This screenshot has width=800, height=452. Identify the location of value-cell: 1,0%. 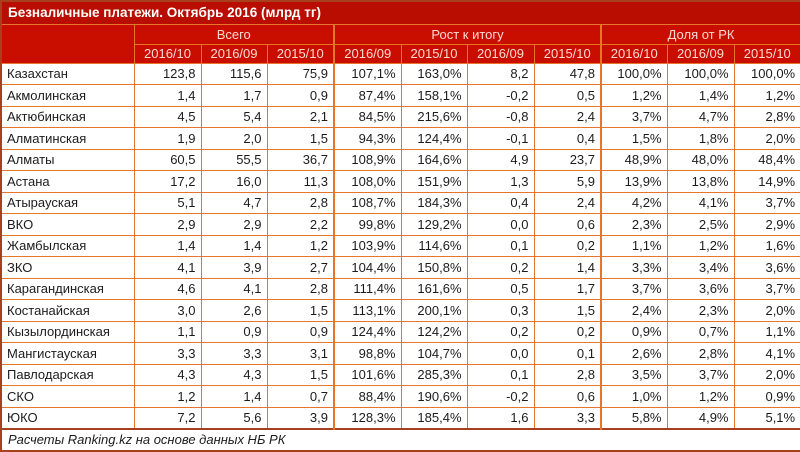
(634, 396).